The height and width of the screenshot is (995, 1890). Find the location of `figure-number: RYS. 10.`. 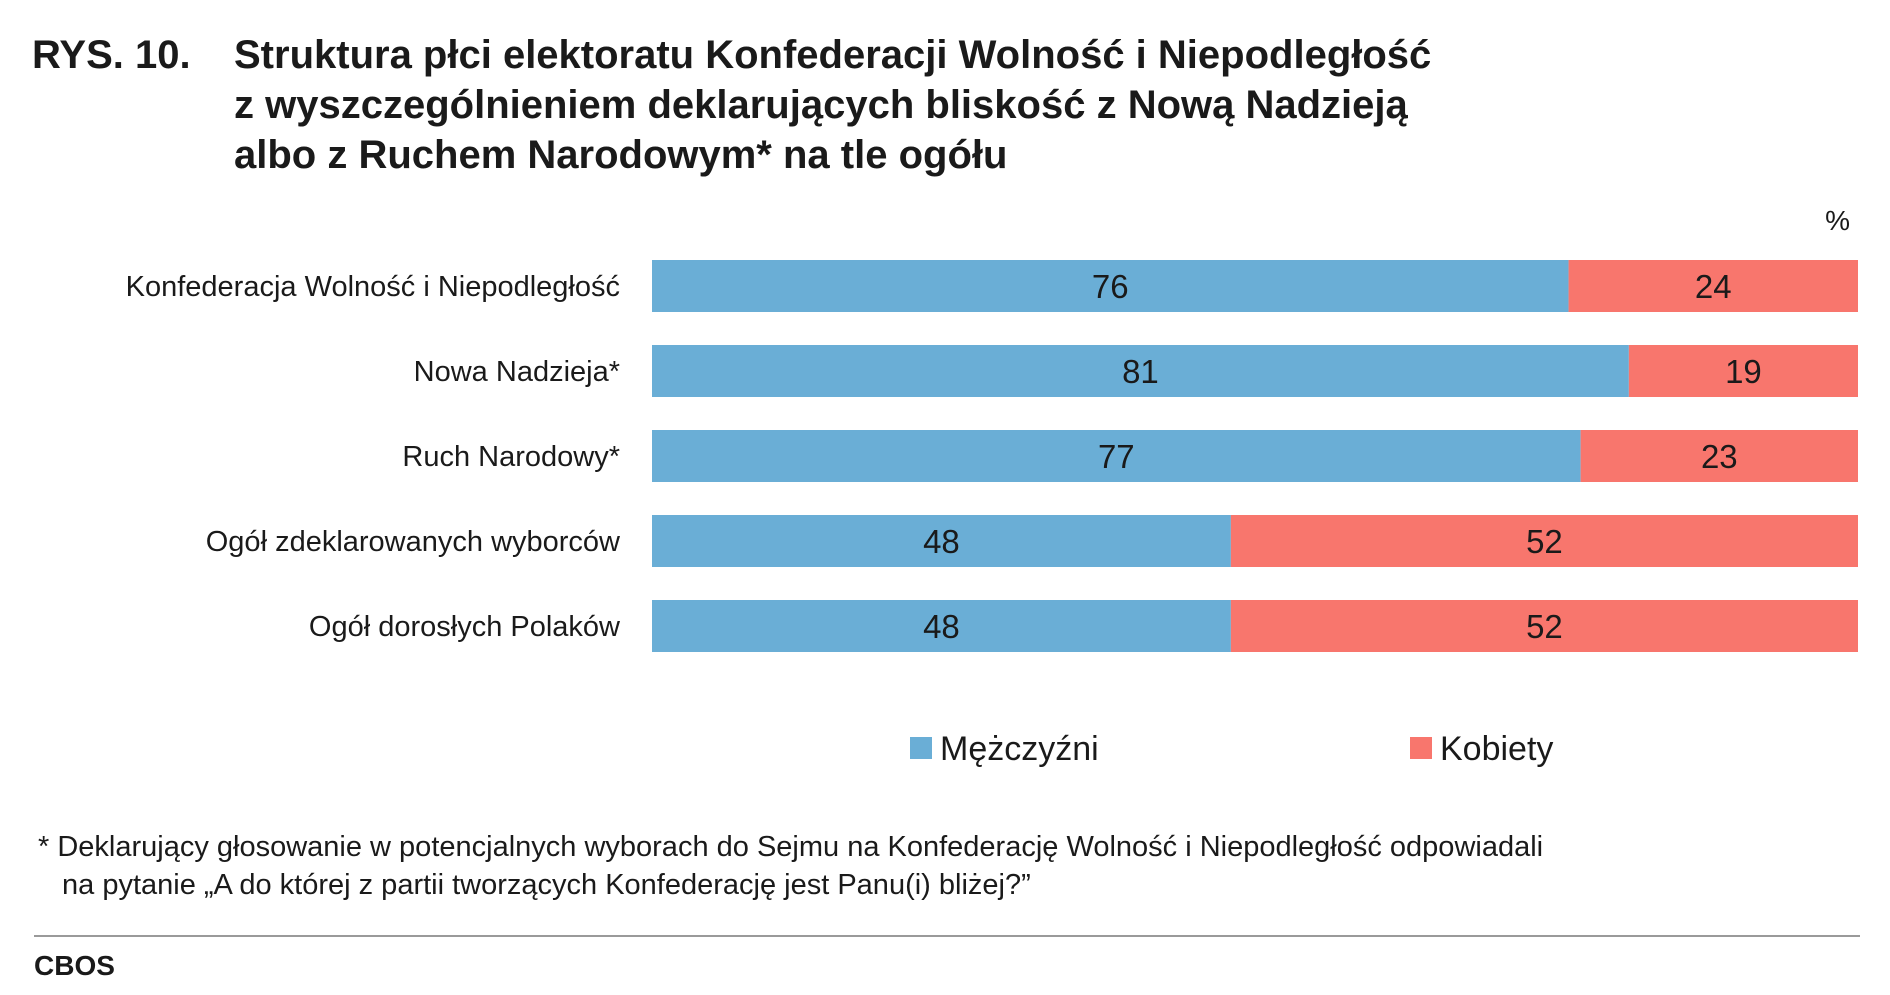

figure-number: RYS. 10. is located at coordinates (111, 55).